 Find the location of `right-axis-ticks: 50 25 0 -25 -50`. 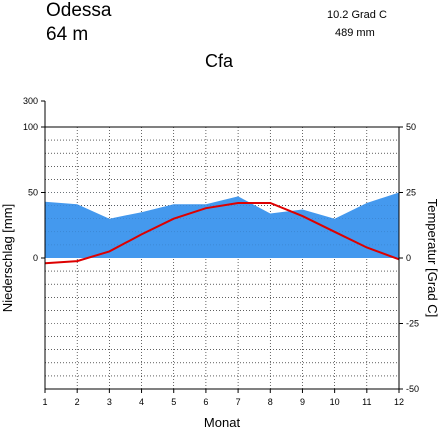

right-axis-ticks: 50 25 0 -25 -50 is located at coordinates (409, 258).